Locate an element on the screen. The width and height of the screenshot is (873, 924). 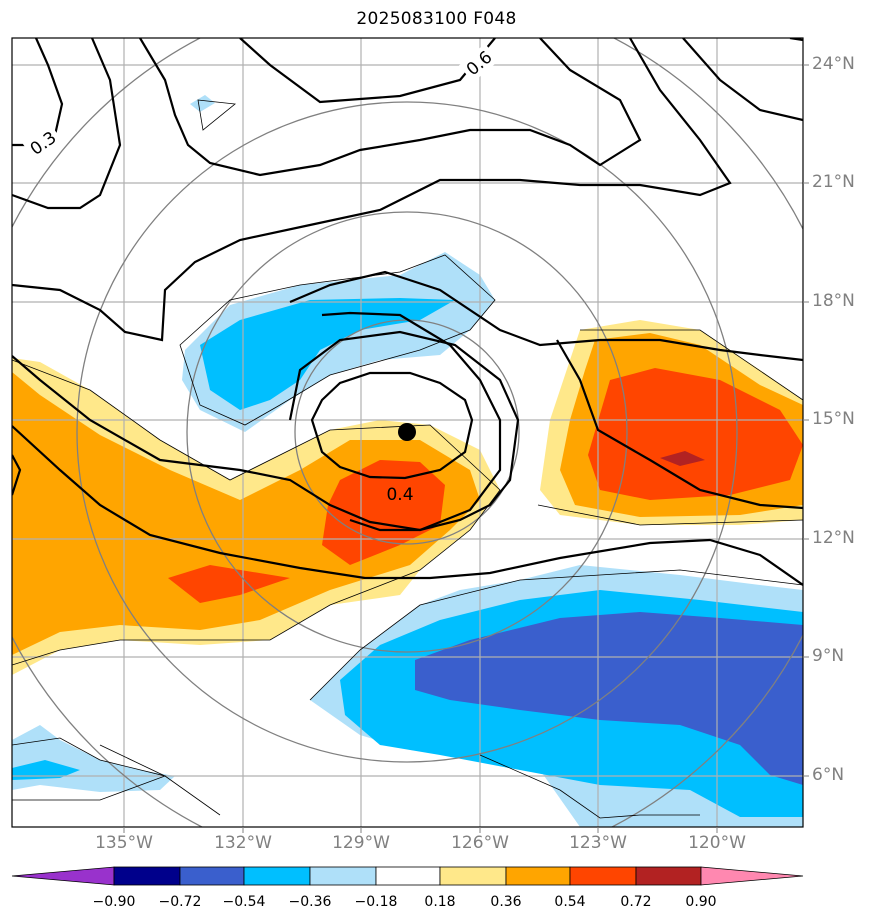
lon-label-135w: 135°W is located at coordinates (124, 843).